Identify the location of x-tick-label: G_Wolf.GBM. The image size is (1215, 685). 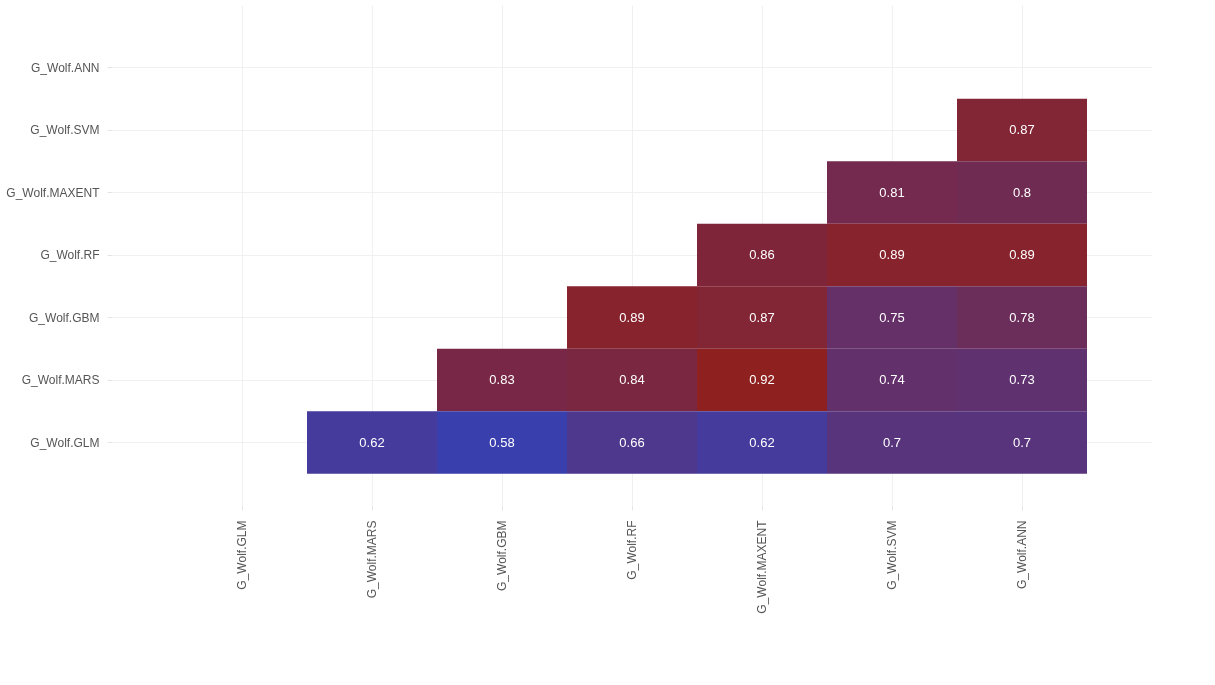
(502, 555).